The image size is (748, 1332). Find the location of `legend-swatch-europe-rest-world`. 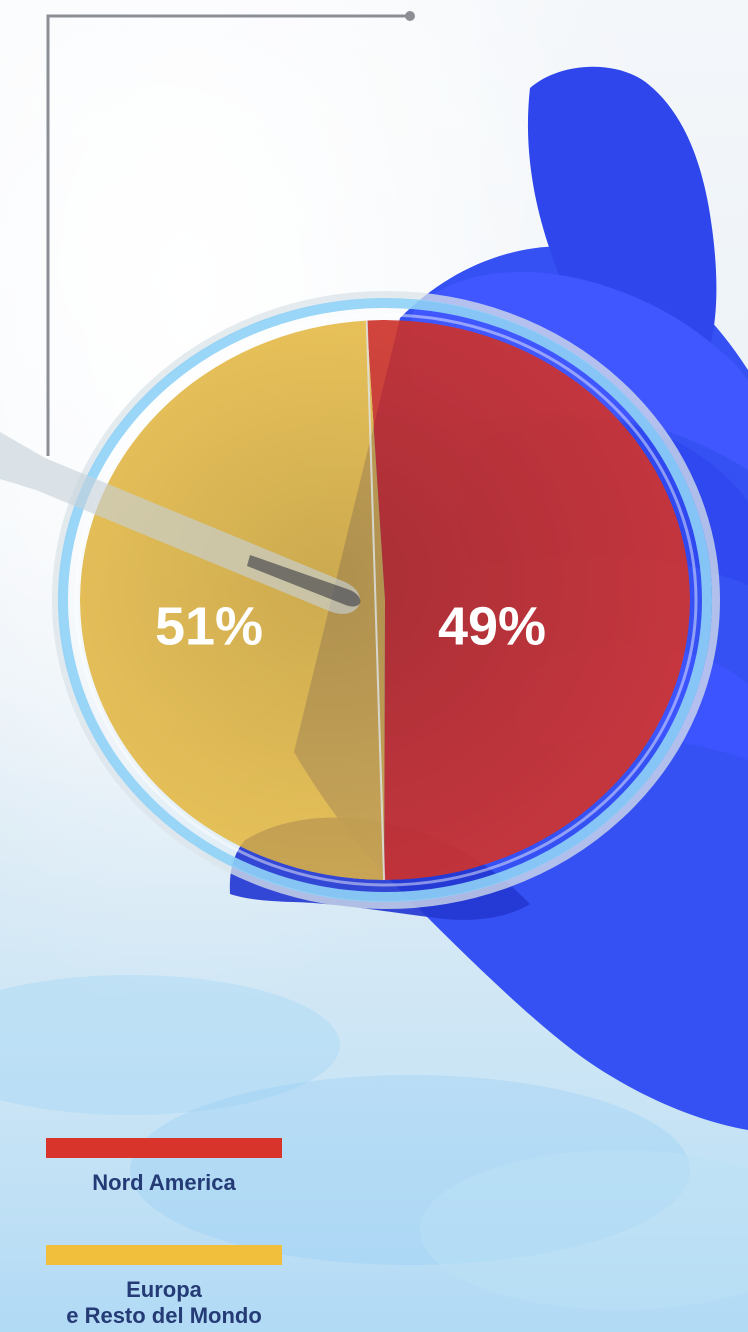

legend-swatch-europe-rest-world is located at coordinates (164, 1255).